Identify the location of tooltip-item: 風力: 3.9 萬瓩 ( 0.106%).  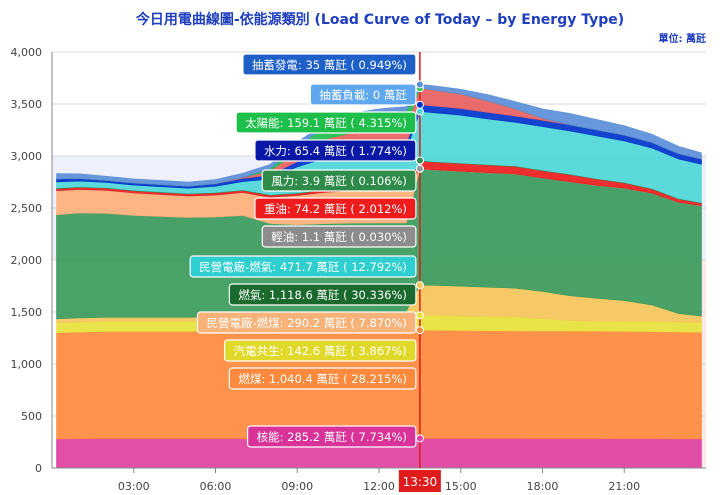
(339, 180).